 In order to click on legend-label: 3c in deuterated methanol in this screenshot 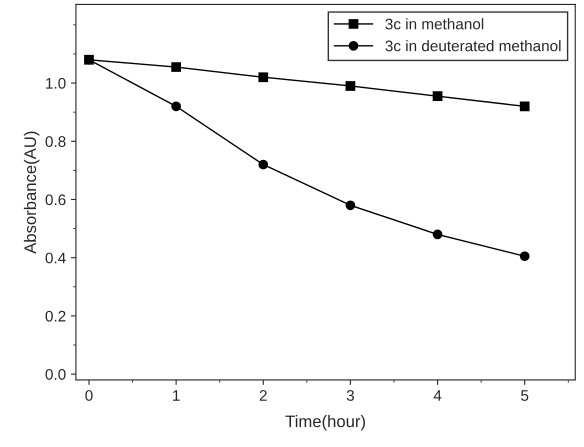, I will do `click(472, 46)`.